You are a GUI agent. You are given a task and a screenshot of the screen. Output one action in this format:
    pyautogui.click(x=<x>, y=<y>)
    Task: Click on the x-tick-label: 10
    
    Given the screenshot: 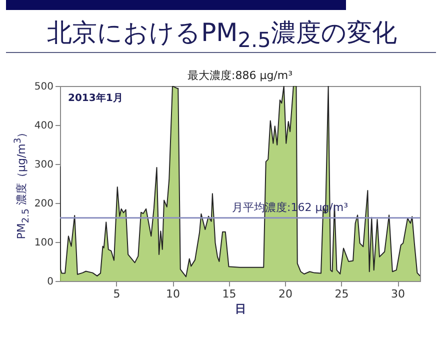 What is the action you would take?
    pyautogui.click(x=173, y=294)
    